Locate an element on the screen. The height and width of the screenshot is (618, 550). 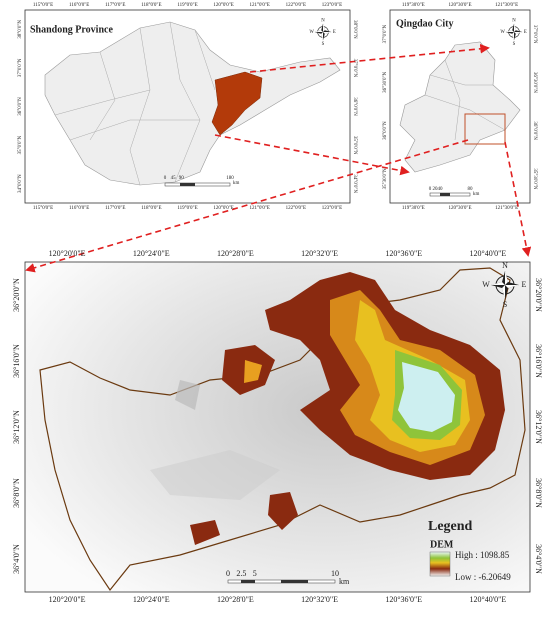
label: 5 is located at coordinates (255, 573).